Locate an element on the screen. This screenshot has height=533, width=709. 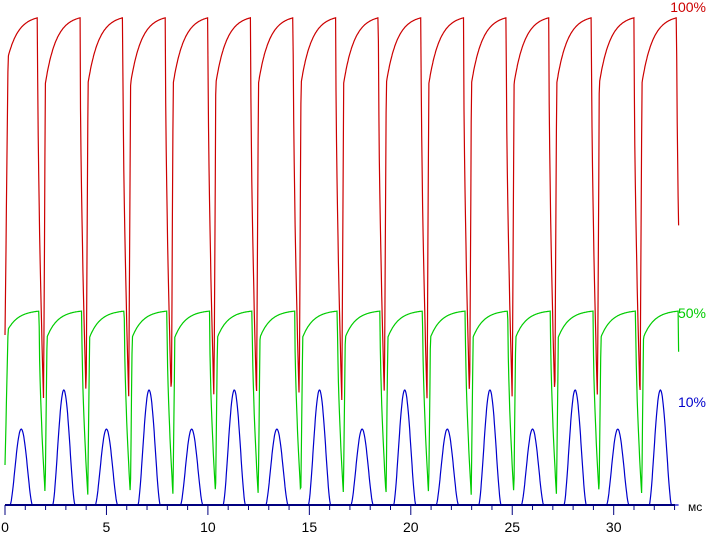
x-ticks: 0 5 10 15 20 25 30 is located at coordinates (338, 519).